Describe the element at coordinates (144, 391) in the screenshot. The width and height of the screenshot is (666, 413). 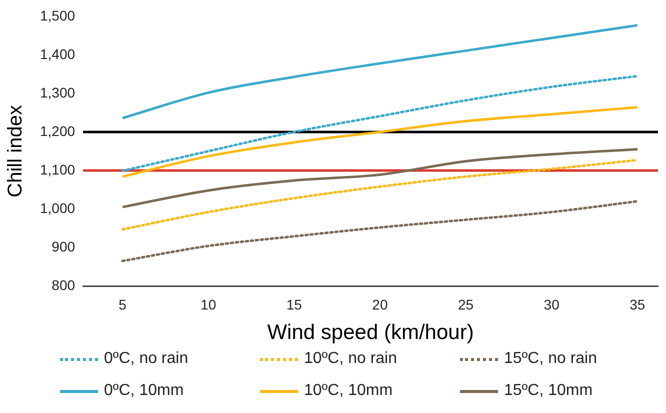
I see `legend-label: 0ºC, 10mm` at that location.